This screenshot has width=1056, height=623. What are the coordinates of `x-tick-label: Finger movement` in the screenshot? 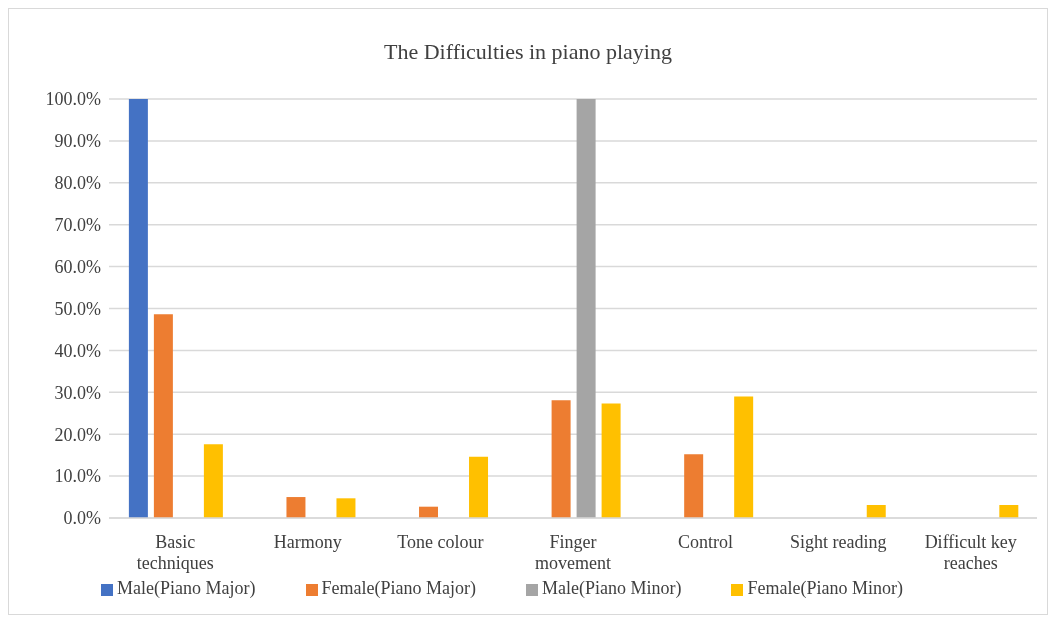 It's located at (573, 552).